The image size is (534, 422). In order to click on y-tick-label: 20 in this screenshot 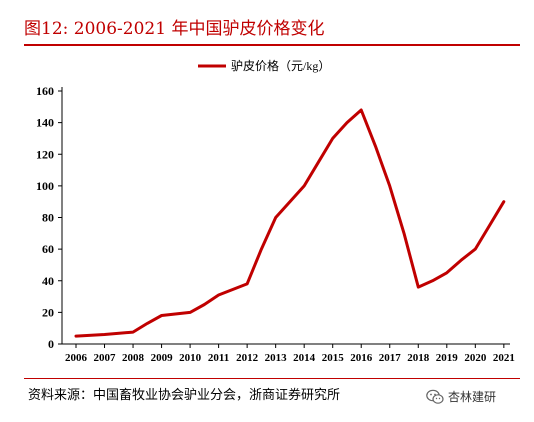, I will do `click(48, 312)`.